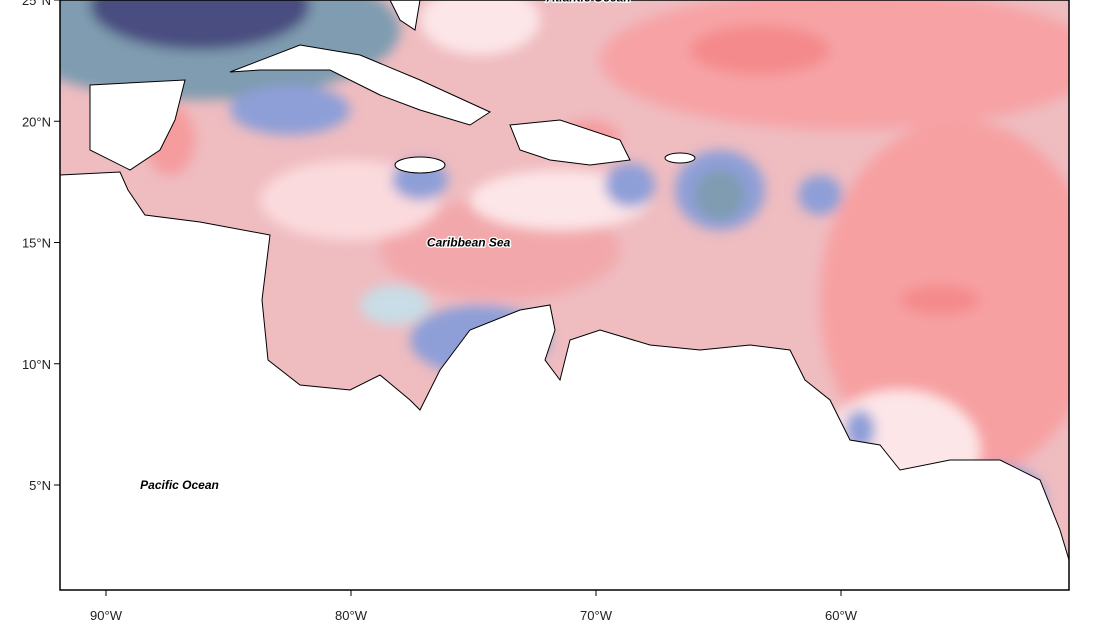  I want to click on cold-light, so click(395, 305).